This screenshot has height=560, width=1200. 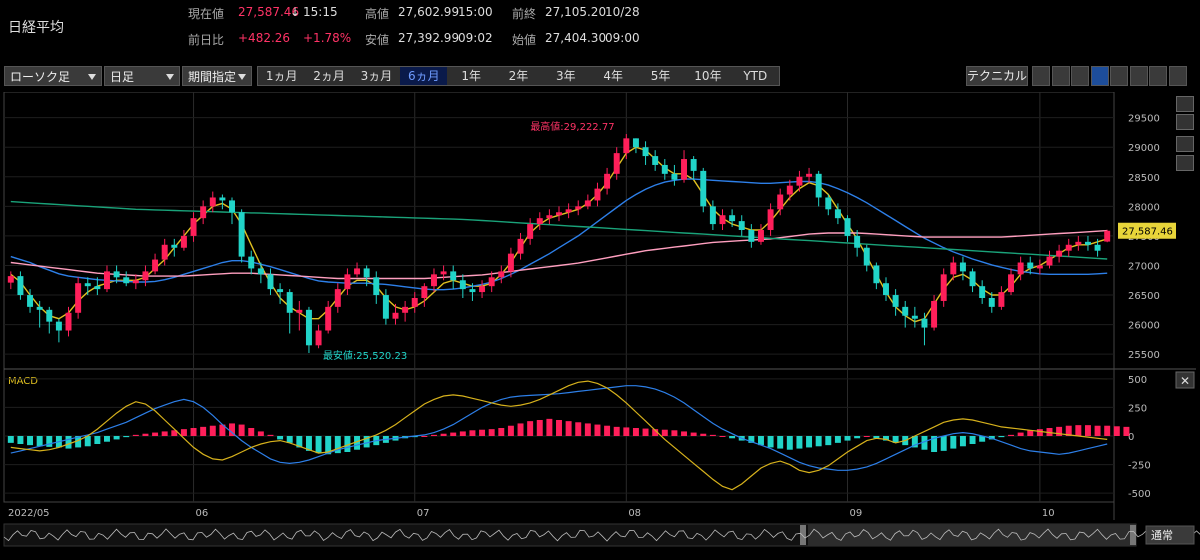 I want to click on range-mode-value: 期間指定, so click(x=212, y=77).